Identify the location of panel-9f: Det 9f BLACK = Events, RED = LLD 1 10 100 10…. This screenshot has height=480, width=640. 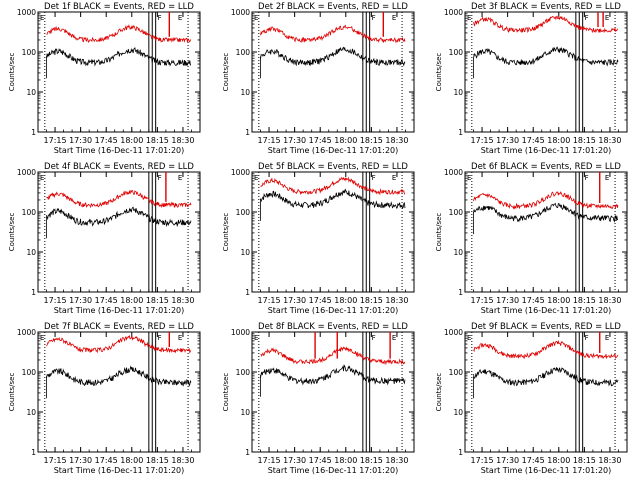
(531, 398).